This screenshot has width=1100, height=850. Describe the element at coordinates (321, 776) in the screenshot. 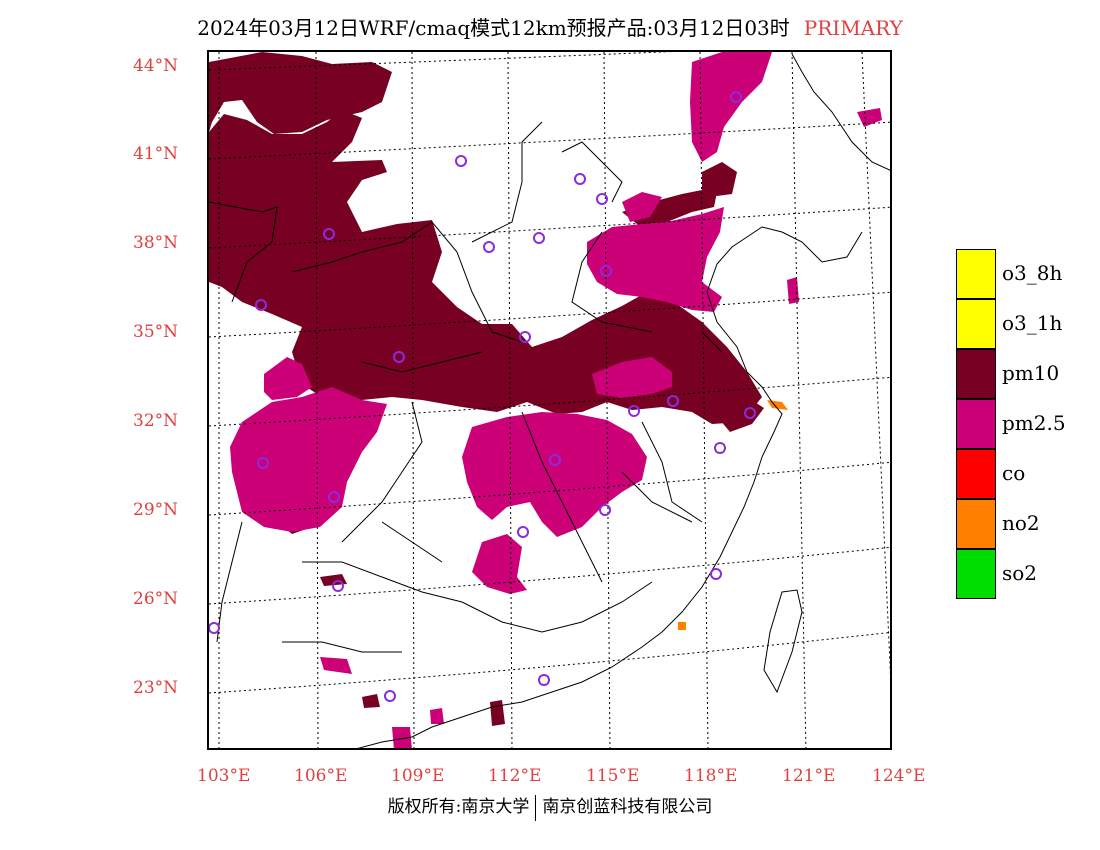

I see `lon-label-106: 106°E` at that location.